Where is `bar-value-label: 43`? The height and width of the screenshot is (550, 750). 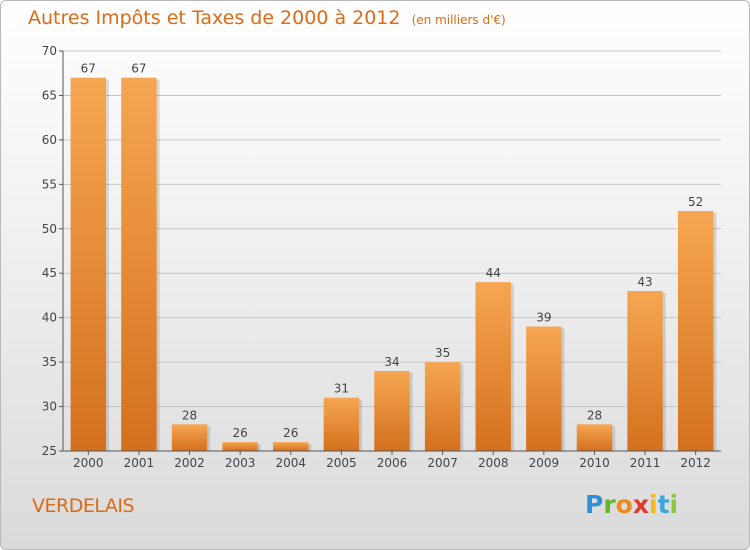 bar-value-label: 43 is located at coordinates (644, 282).